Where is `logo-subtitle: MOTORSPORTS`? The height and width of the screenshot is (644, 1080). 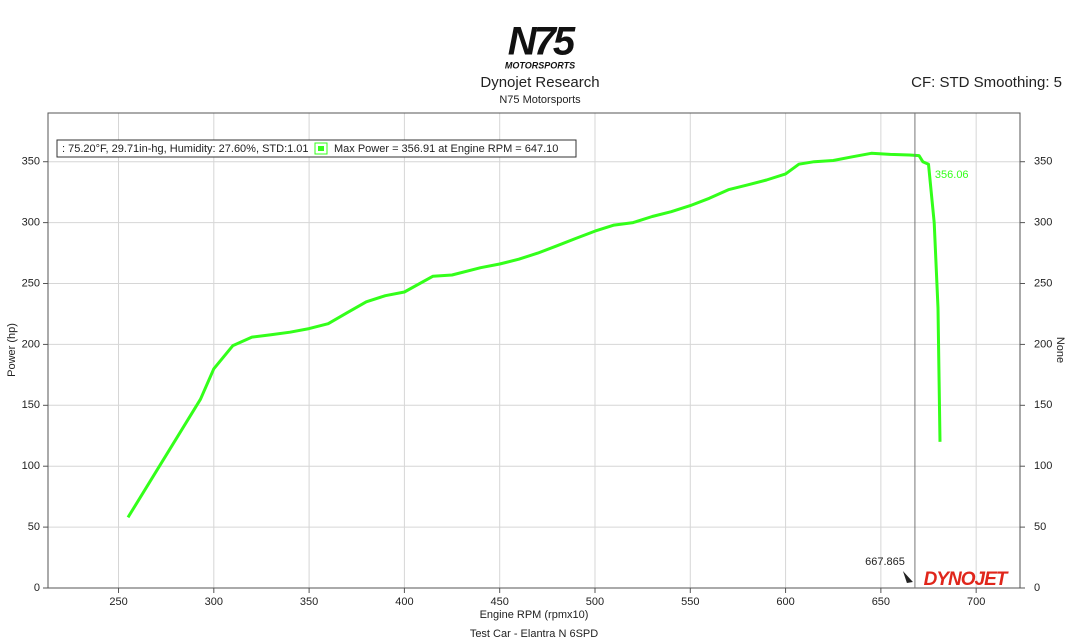 logo-subtitle: MOTORSPORTS is located at coordinates (540, 65).